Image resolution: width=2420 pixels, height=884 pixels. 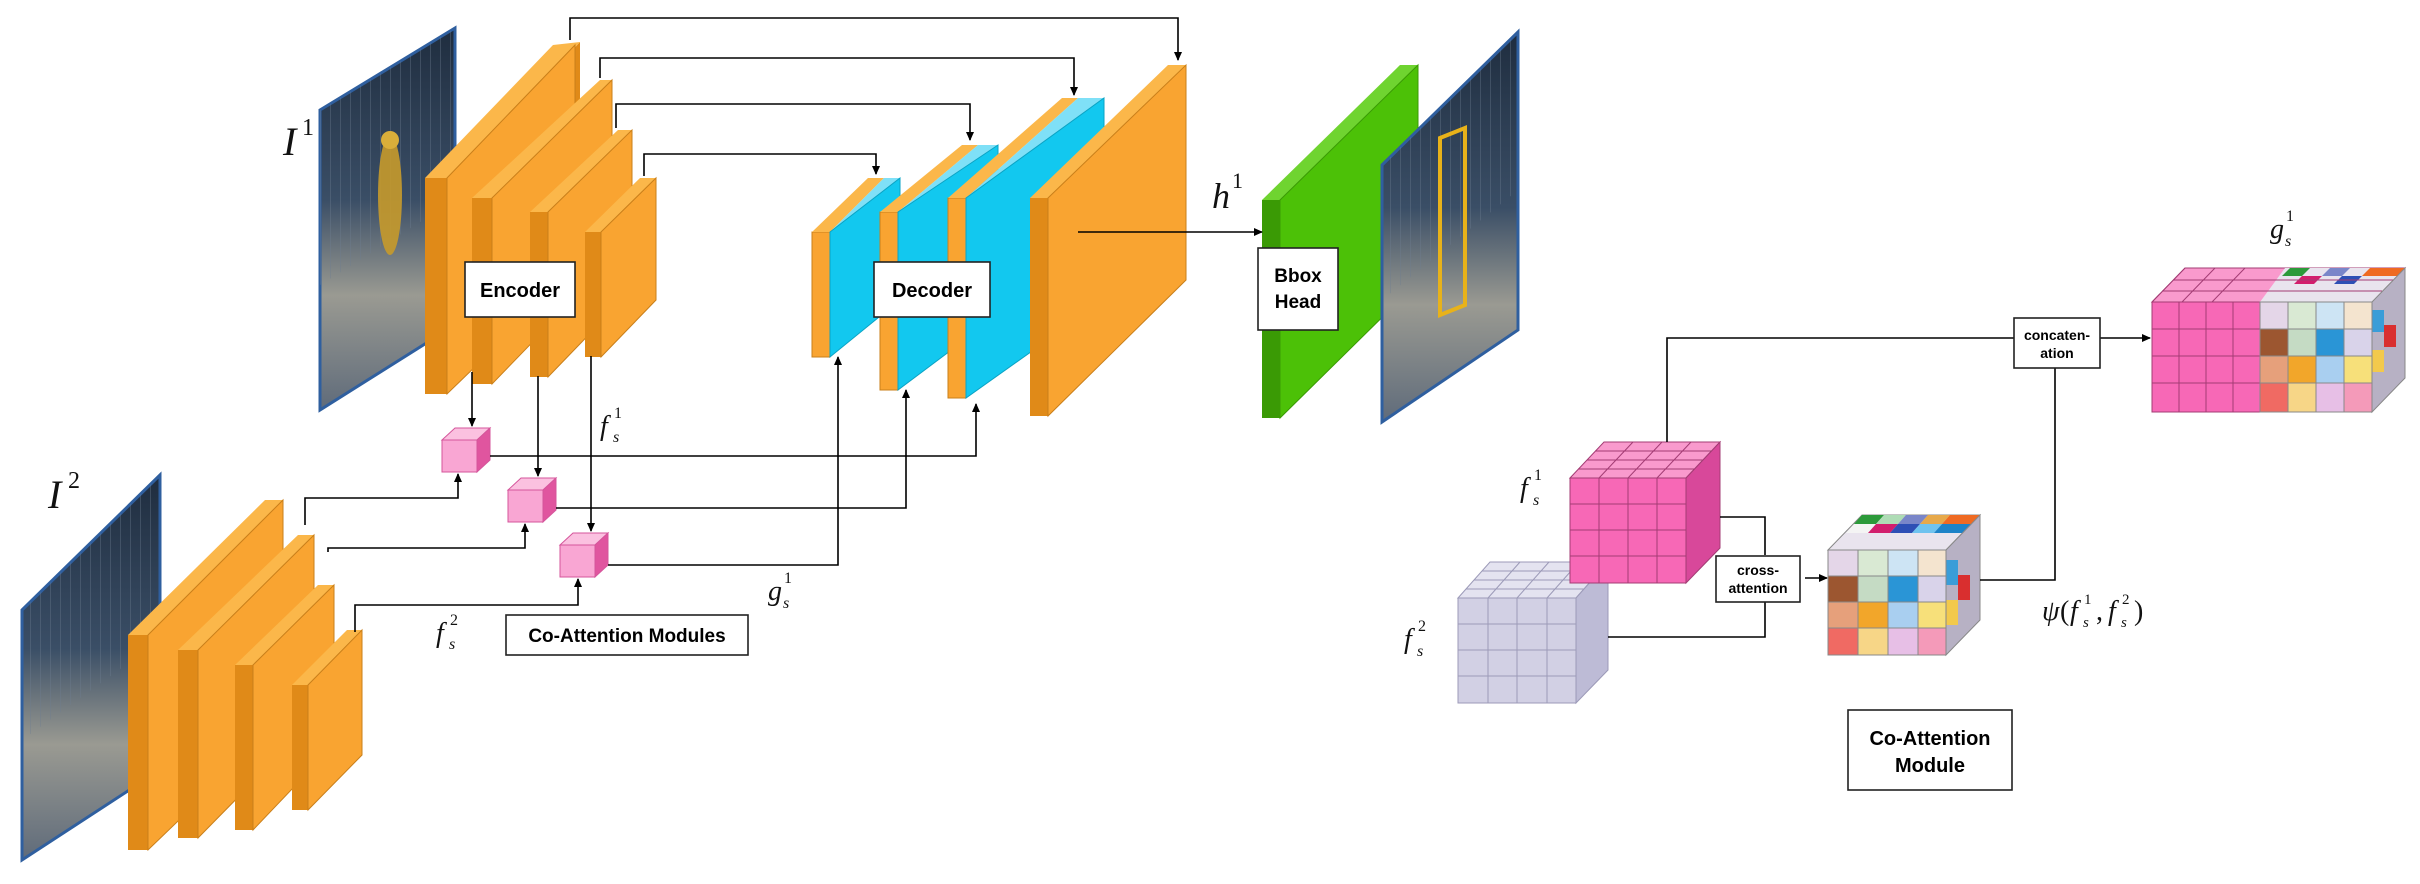 I want to click on co-attention-cubes, so click(x=525, y=502).